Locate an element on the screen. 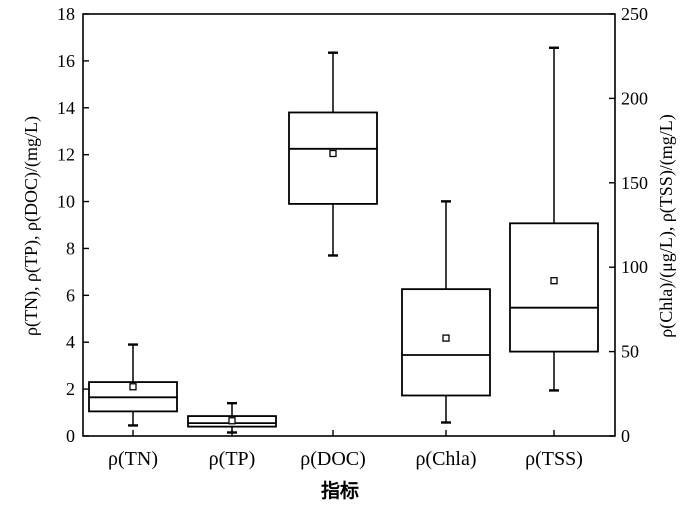 Image resolution: width=700 pixels, height=507 pixels. x-axis: ρ(TN) ρ(TP) ρ(DOC) ρ(Chla) ρ(TSS) is located at coordinates (345, 450).